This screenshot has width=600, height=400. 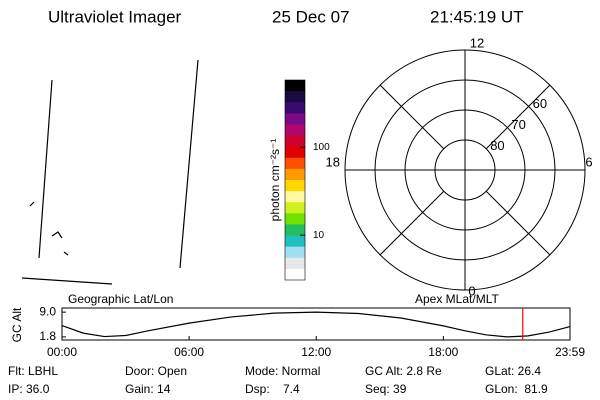 I want to click on colorbar-tick-label: 100, so click(x=321, y=147).